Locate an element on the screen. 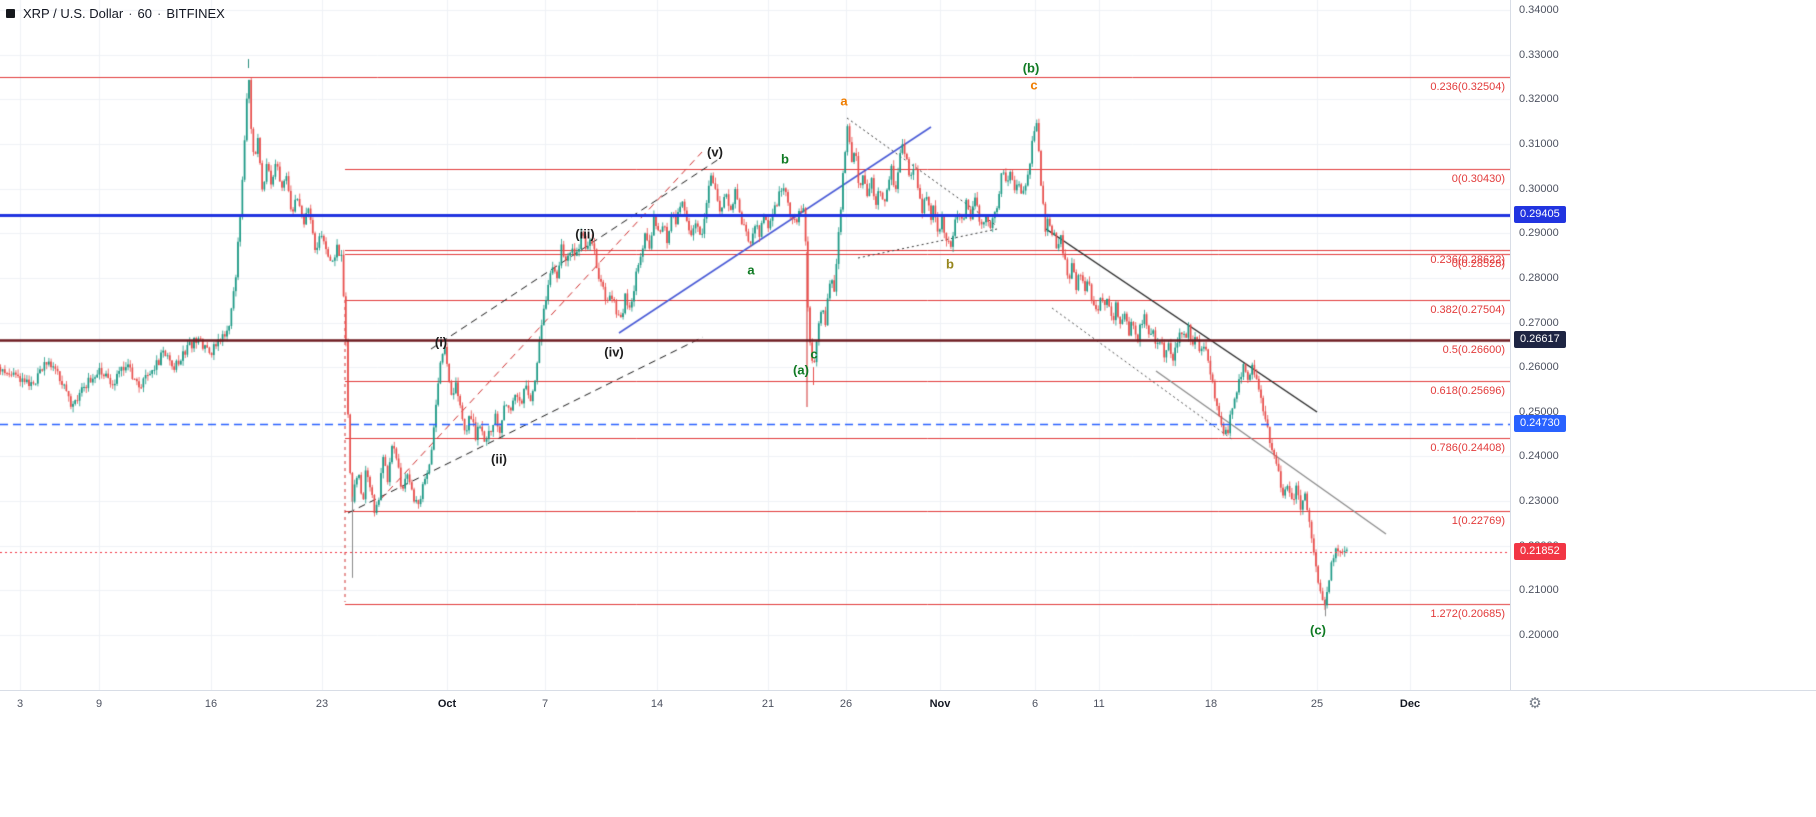 This screenshot has height=817, width=1816. exchange-label: BITFINEX is located at coordinates (195, 13).